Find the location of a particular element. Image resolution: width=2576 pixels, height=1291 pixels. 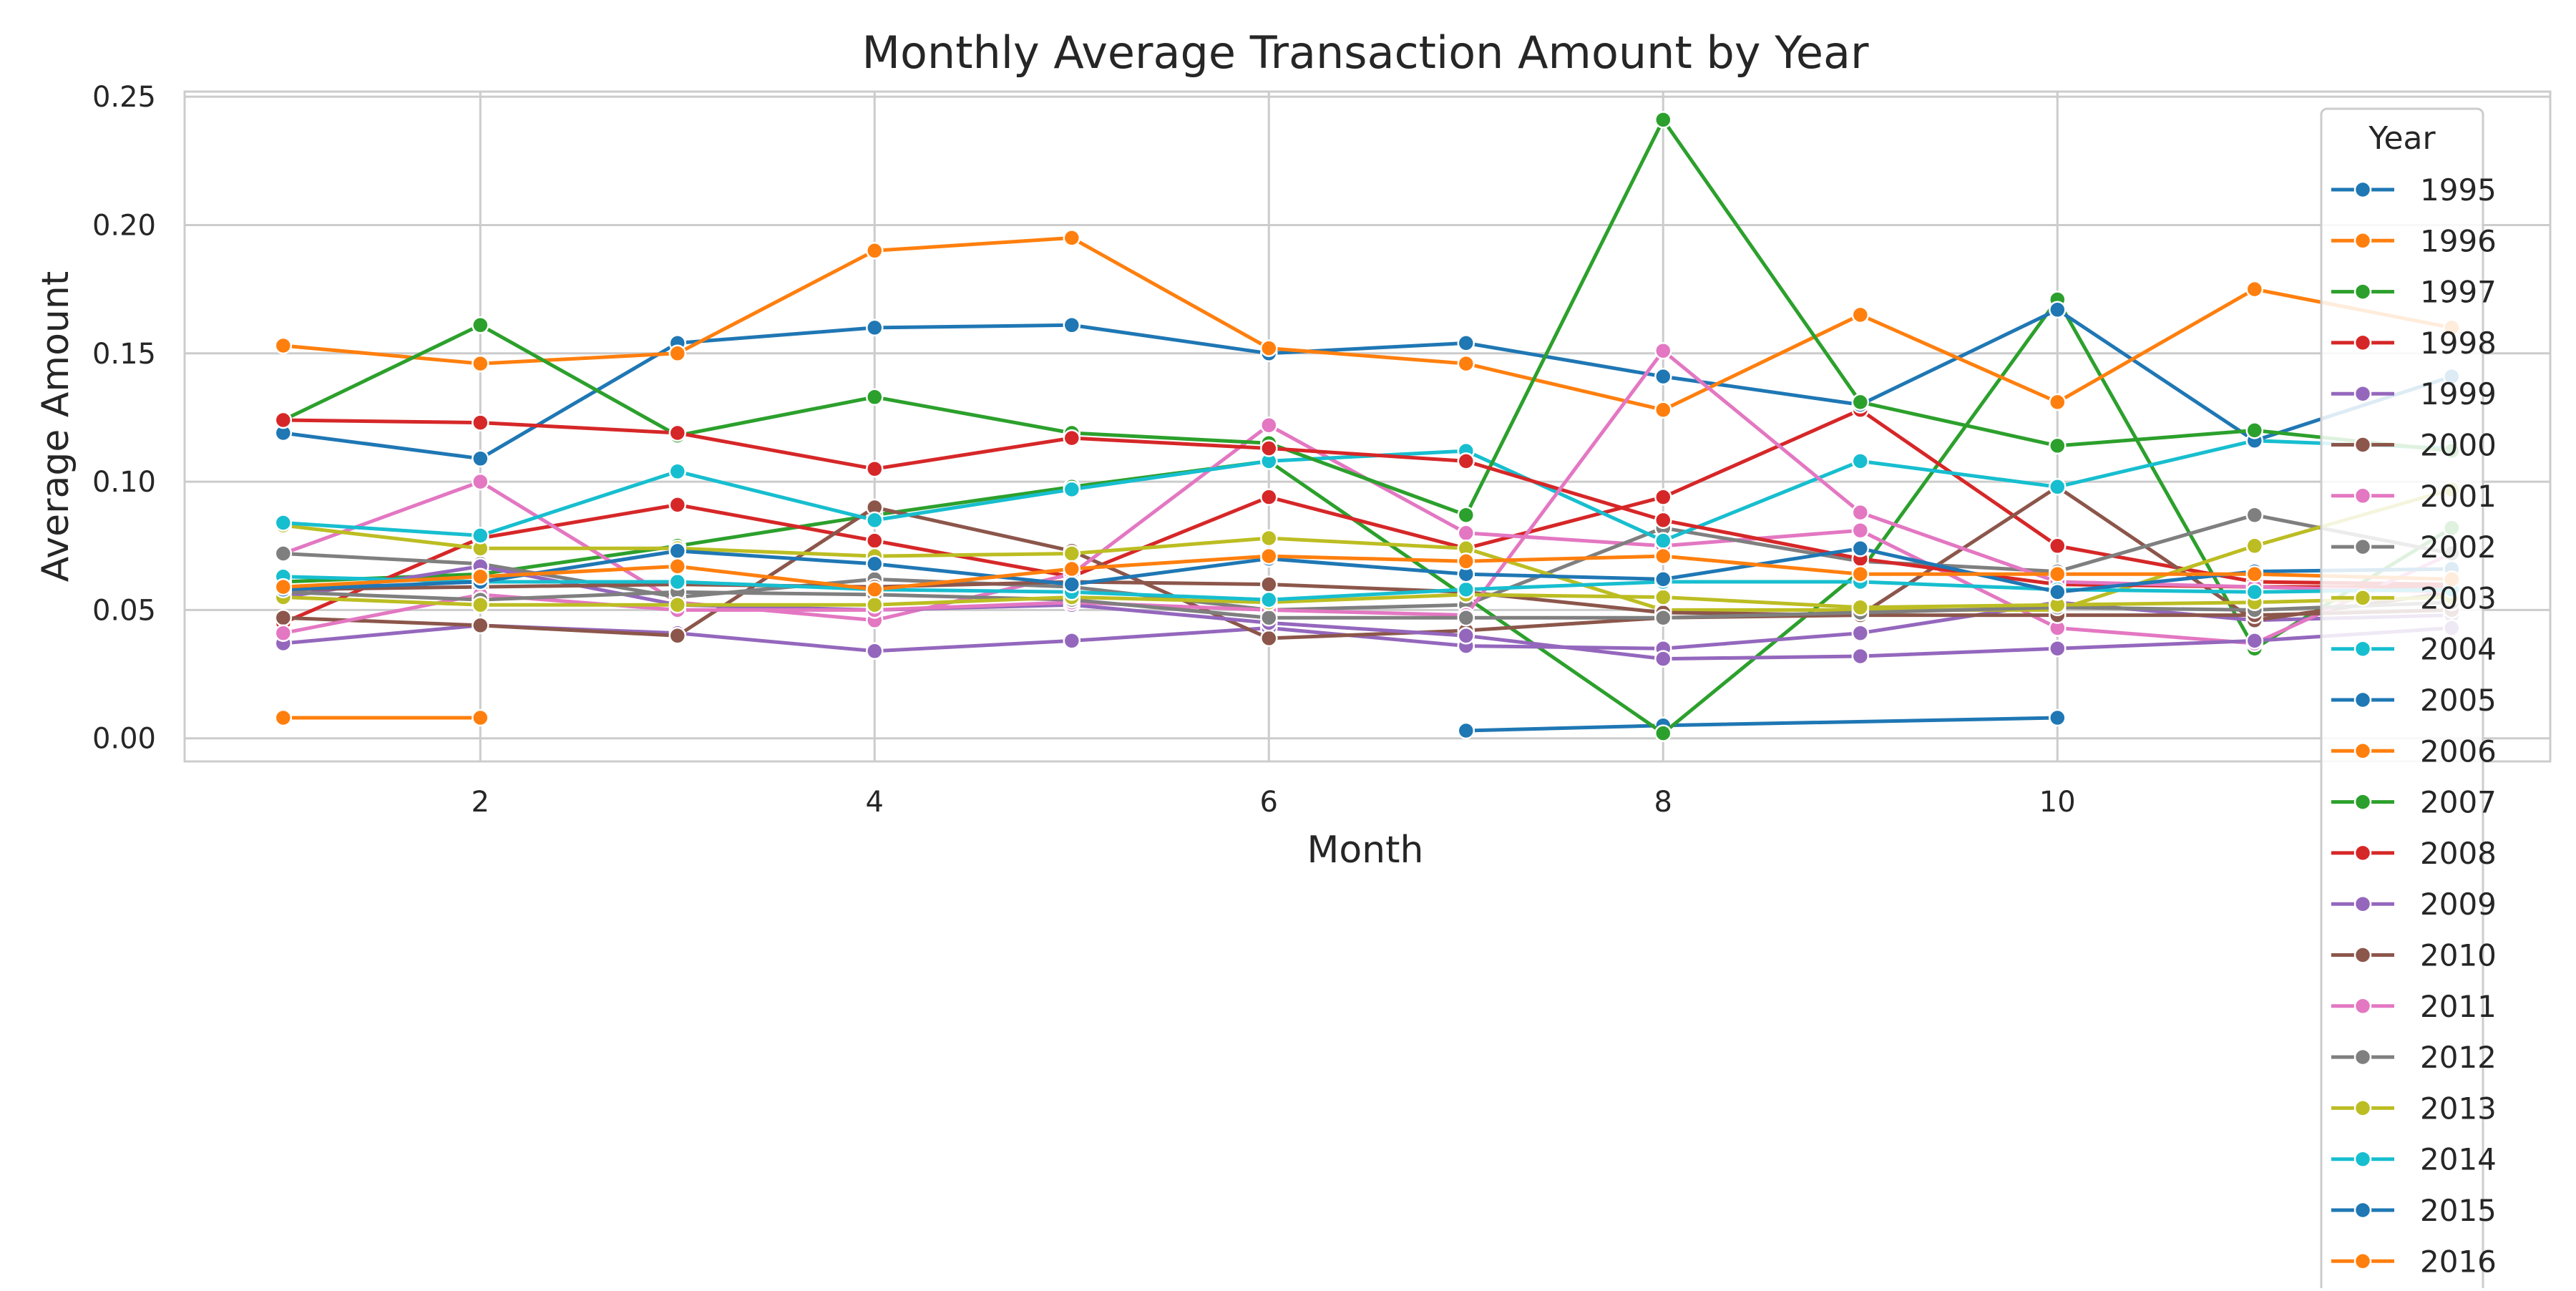

y-tick-label: 0.05 is located at coordinates (124, 610).